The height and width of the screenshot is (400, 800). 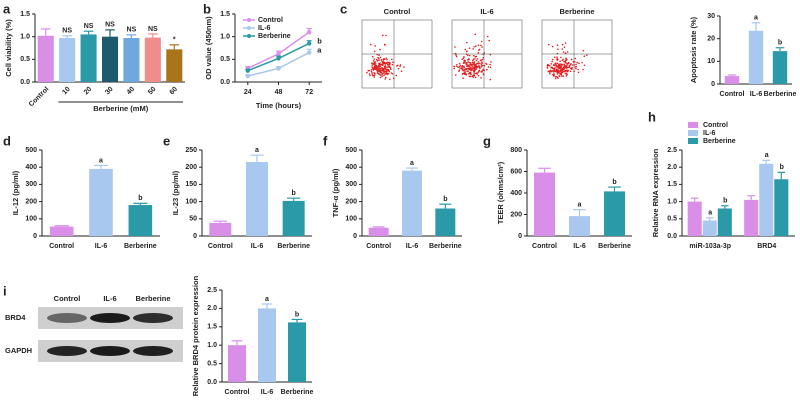 What do you see at coordinates (25, 14) in the screenshot?
I see `y-tick-label: 1.5` at bounding box center [25, 14].